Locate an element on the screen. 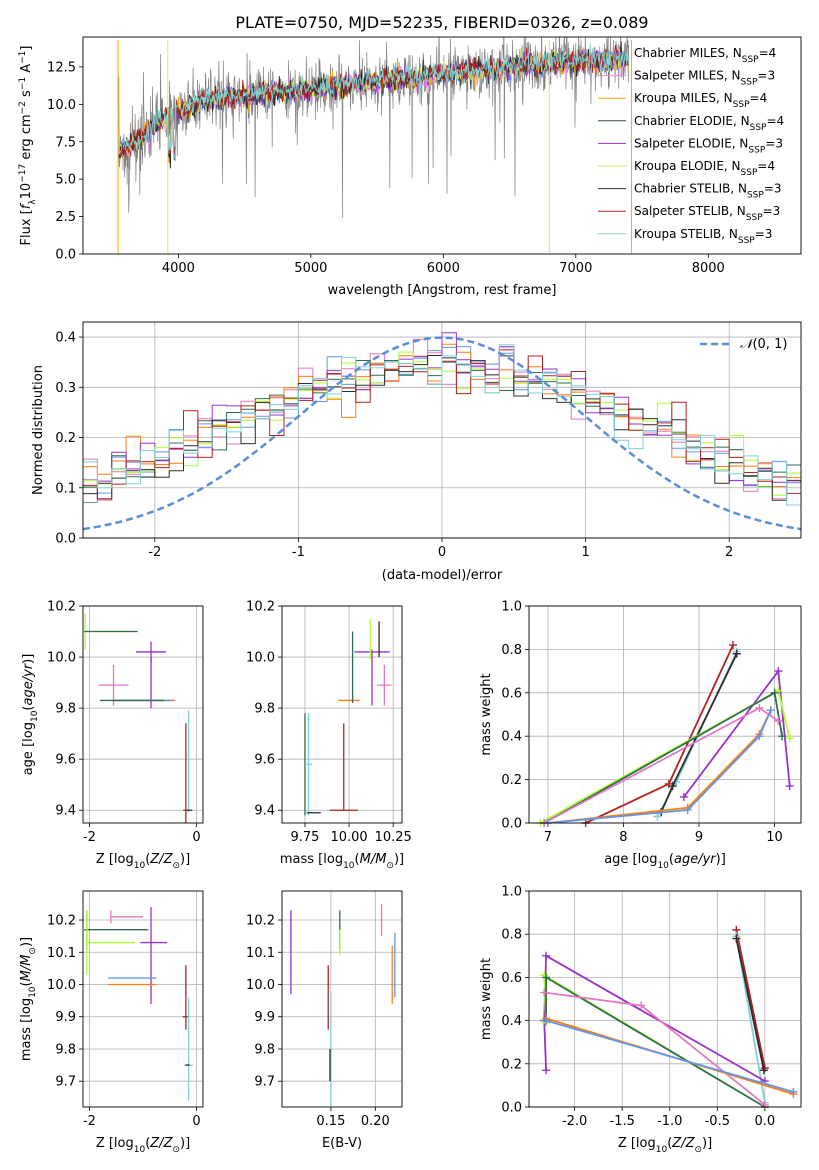 This screenshot has height=1170, width=819. axes-frame is located at coordinates (342, 714).